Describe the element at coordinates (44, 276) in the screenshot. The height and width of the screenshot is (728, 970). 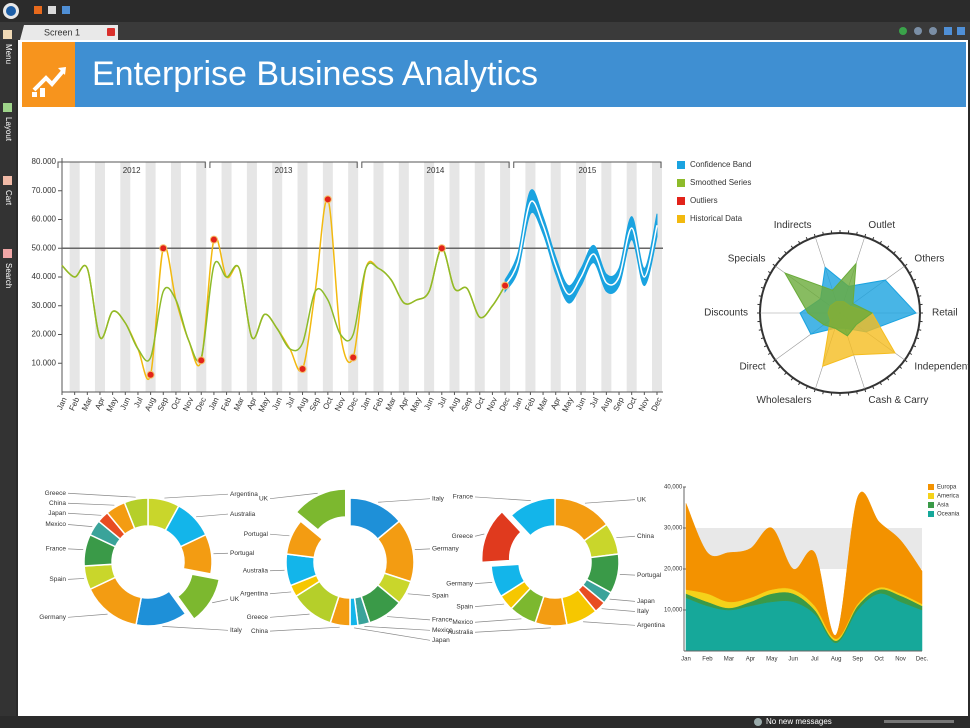
I see `y-tick-label: 40.000` at that location.